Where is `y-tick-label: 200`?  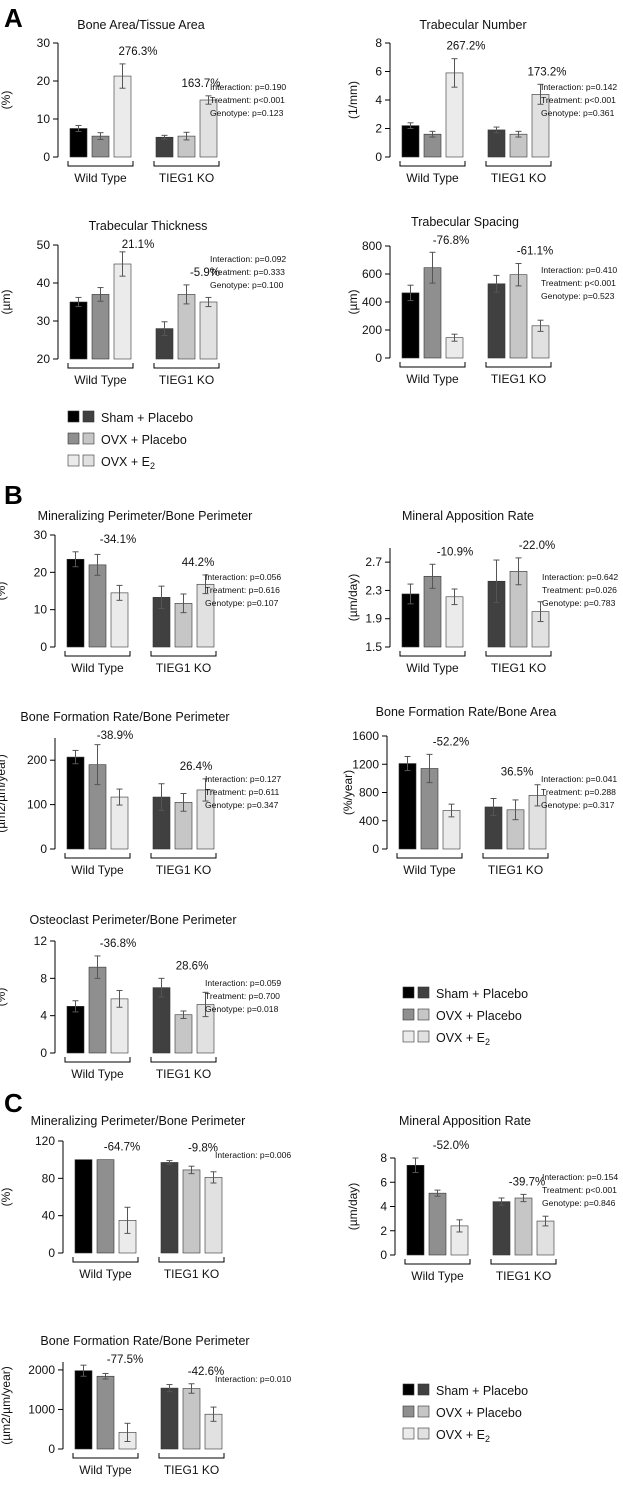 y-tick-label: 200 is located at coordinates (37, 760).